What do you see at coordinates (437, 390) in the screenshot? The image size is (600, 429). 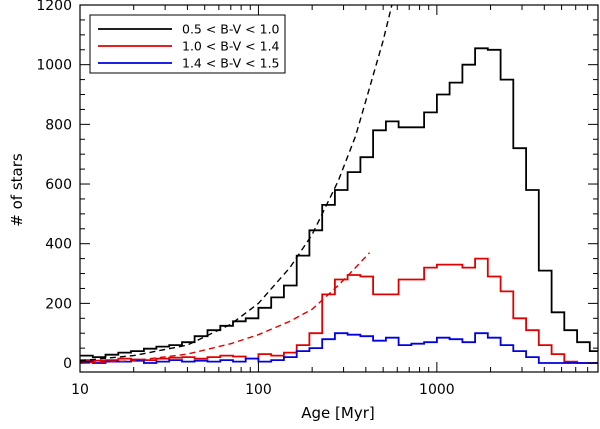 I see `x-tick-label: 1000` at bounding box center [437, 390].